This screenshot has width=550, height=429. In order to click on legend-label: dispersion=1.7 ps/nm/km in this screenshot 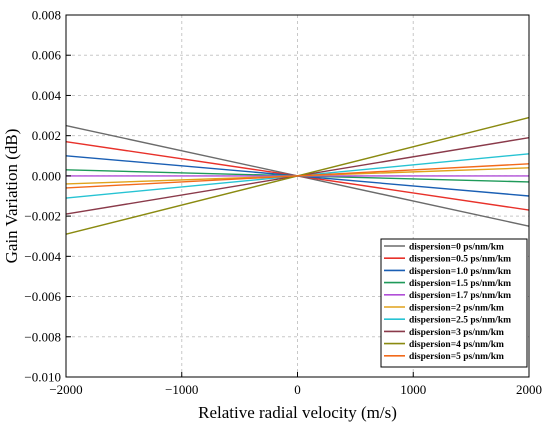, I will do `click(460, 296)`.